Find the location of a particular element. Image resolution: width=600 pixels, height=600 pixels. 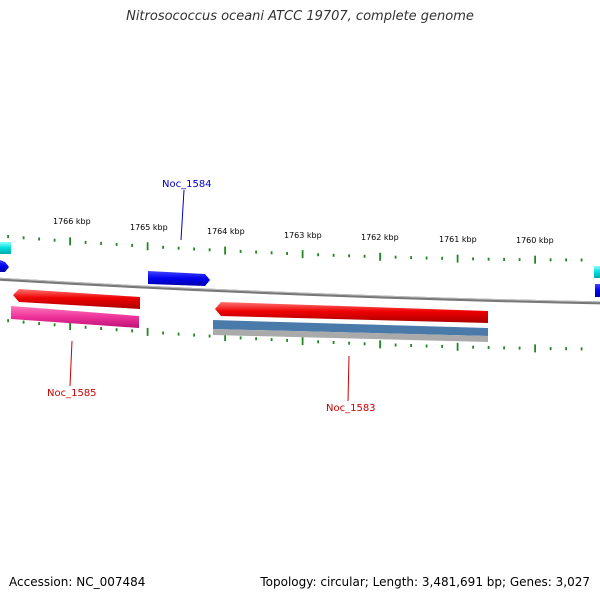

genome-backbone-highlight is located at coordinates (300, 290).